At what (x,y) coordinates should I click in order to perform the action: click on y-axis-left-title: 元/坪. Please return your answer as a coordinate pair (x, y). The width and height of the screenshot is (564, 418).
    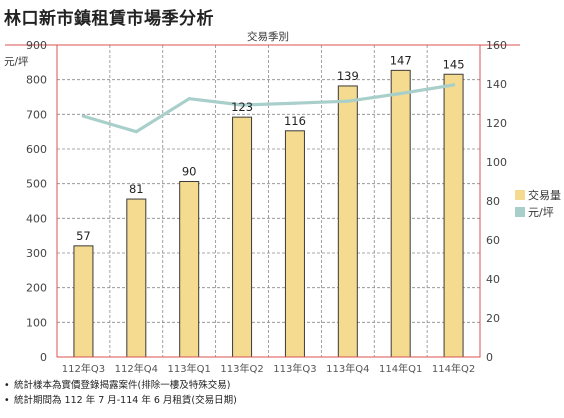
    Looking at the image, I should click on (16, 61).